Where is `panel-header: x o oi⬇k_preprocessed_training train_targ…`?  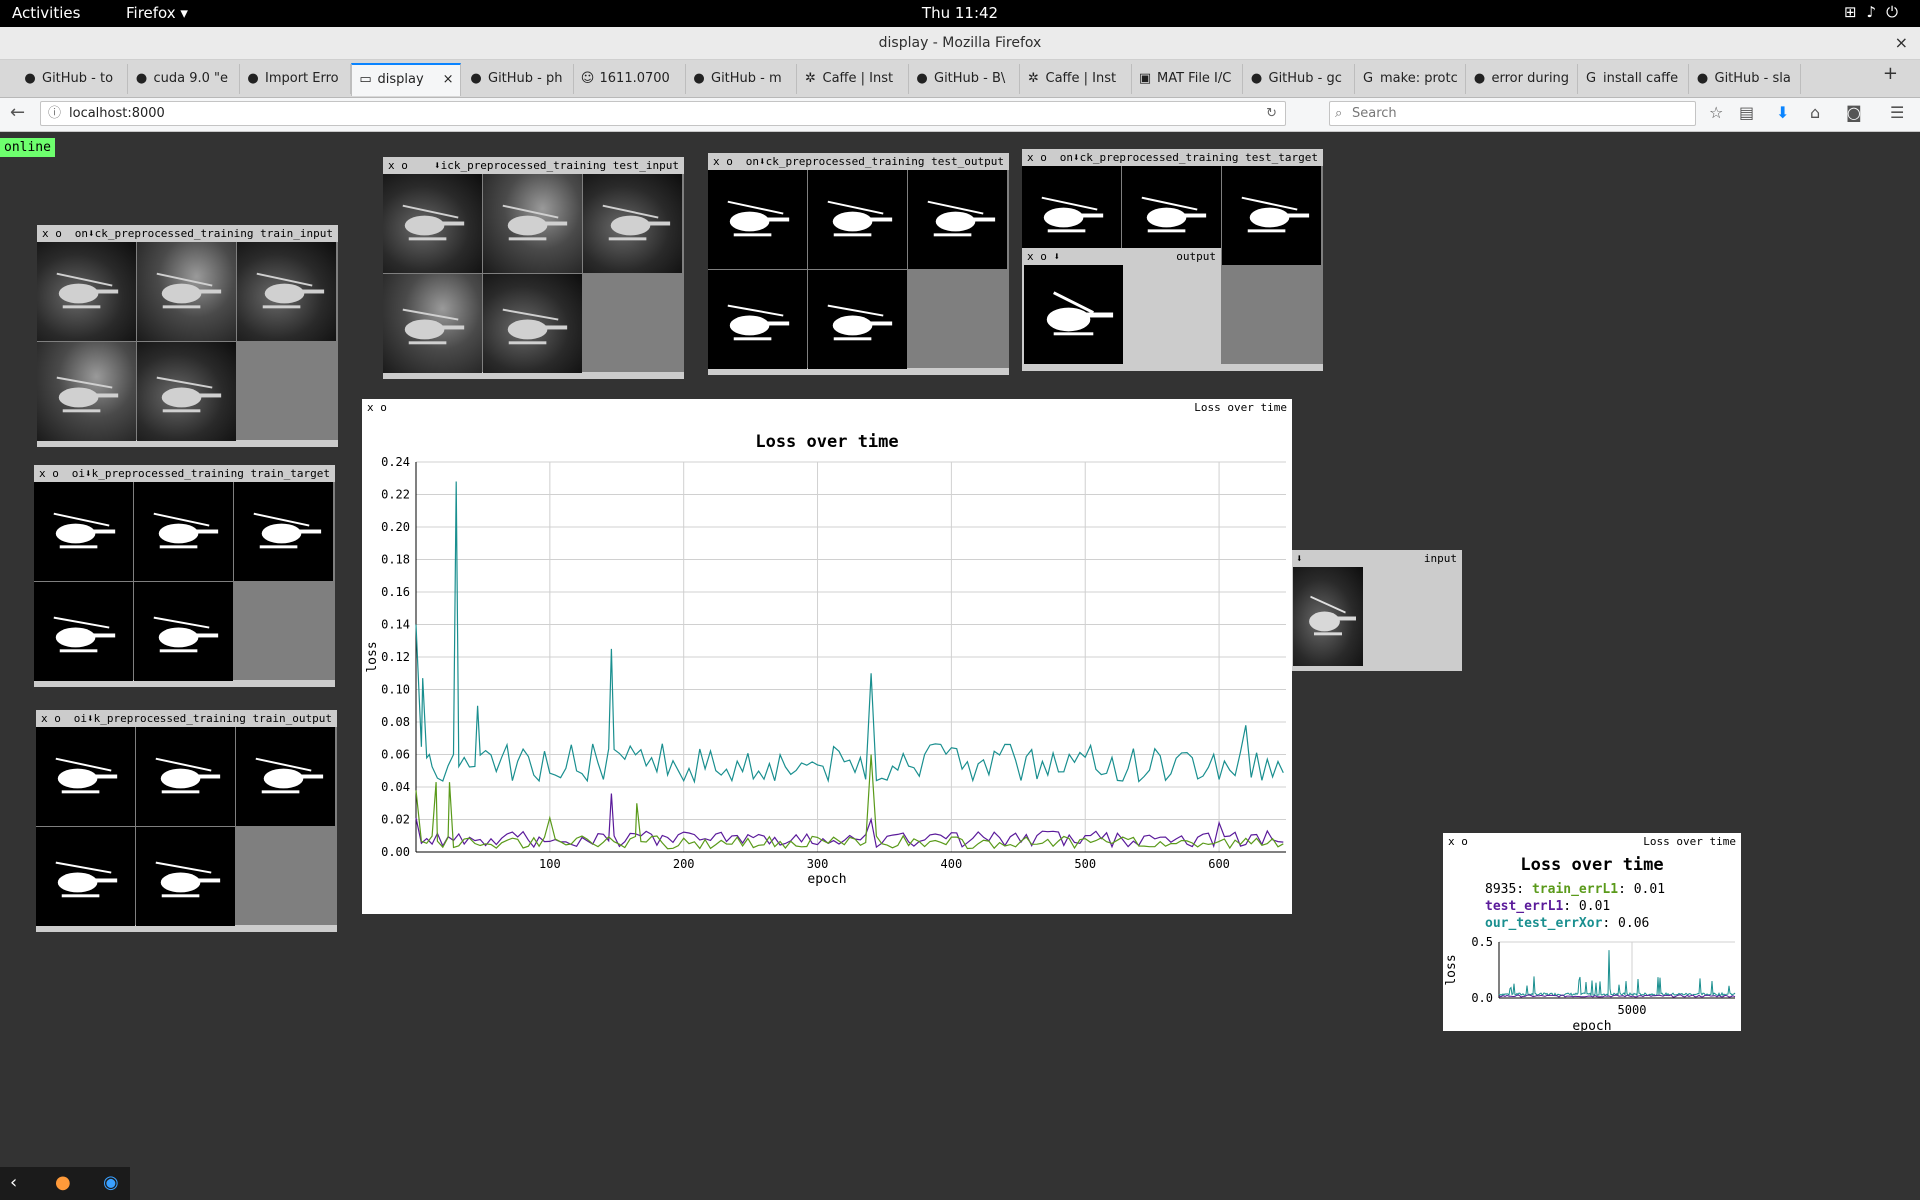
panel-header: x o oi⬇k_preprocessed_training train_targ… is located at coordinates (184, 473).